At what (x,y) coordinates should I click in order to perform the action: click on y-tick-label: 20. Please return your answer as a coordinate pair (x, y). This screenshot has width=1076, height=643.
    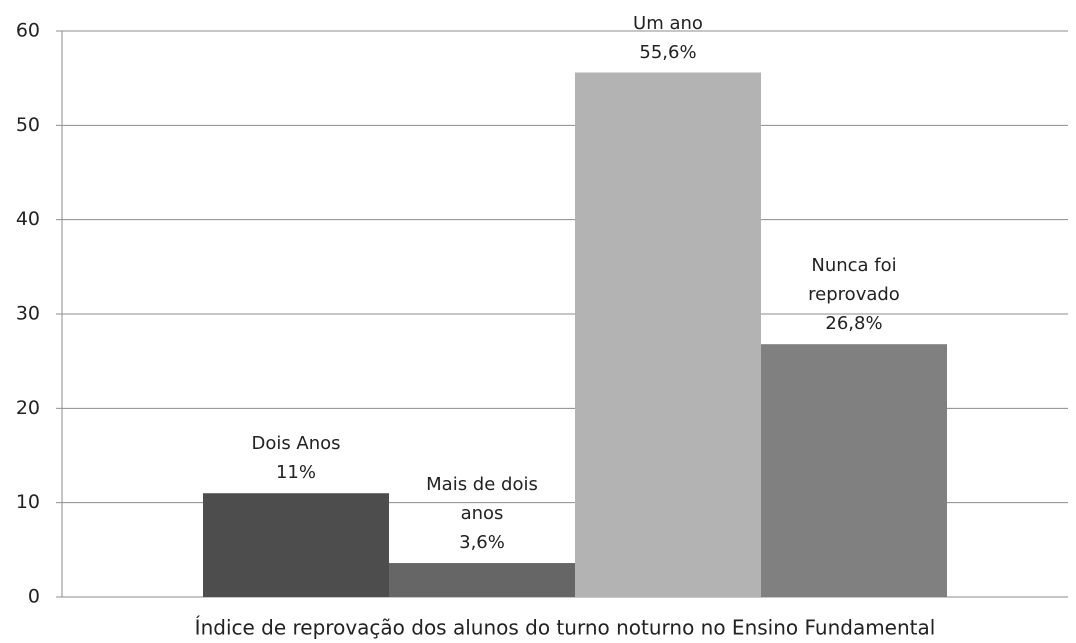
    Looking at the image, I should click on (28, 408).